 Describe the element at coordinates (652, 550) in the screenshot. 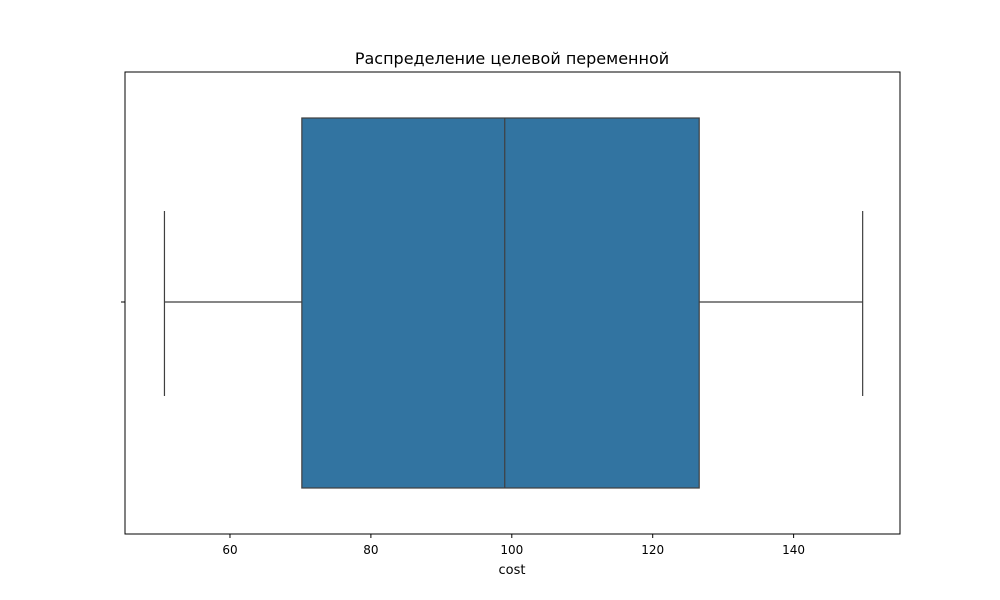

I see `x-tick-label: 120` at that location.